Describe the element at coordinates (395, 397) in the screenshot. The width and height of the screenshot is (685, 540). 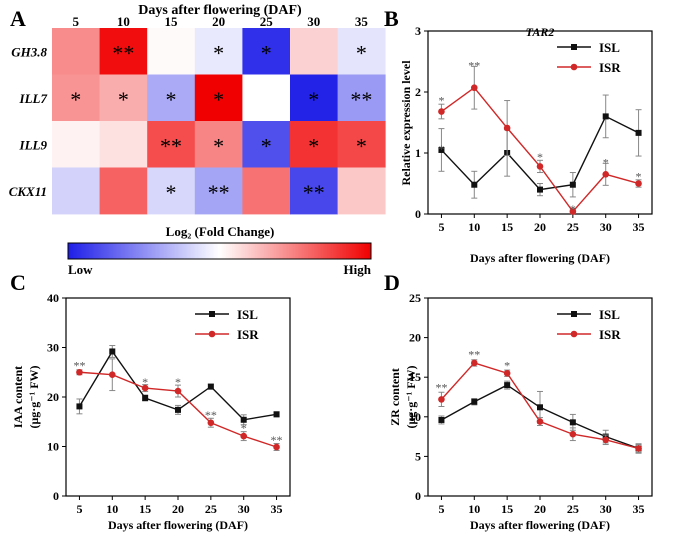
I see `chart-d-y-label: ZR content` at that location.